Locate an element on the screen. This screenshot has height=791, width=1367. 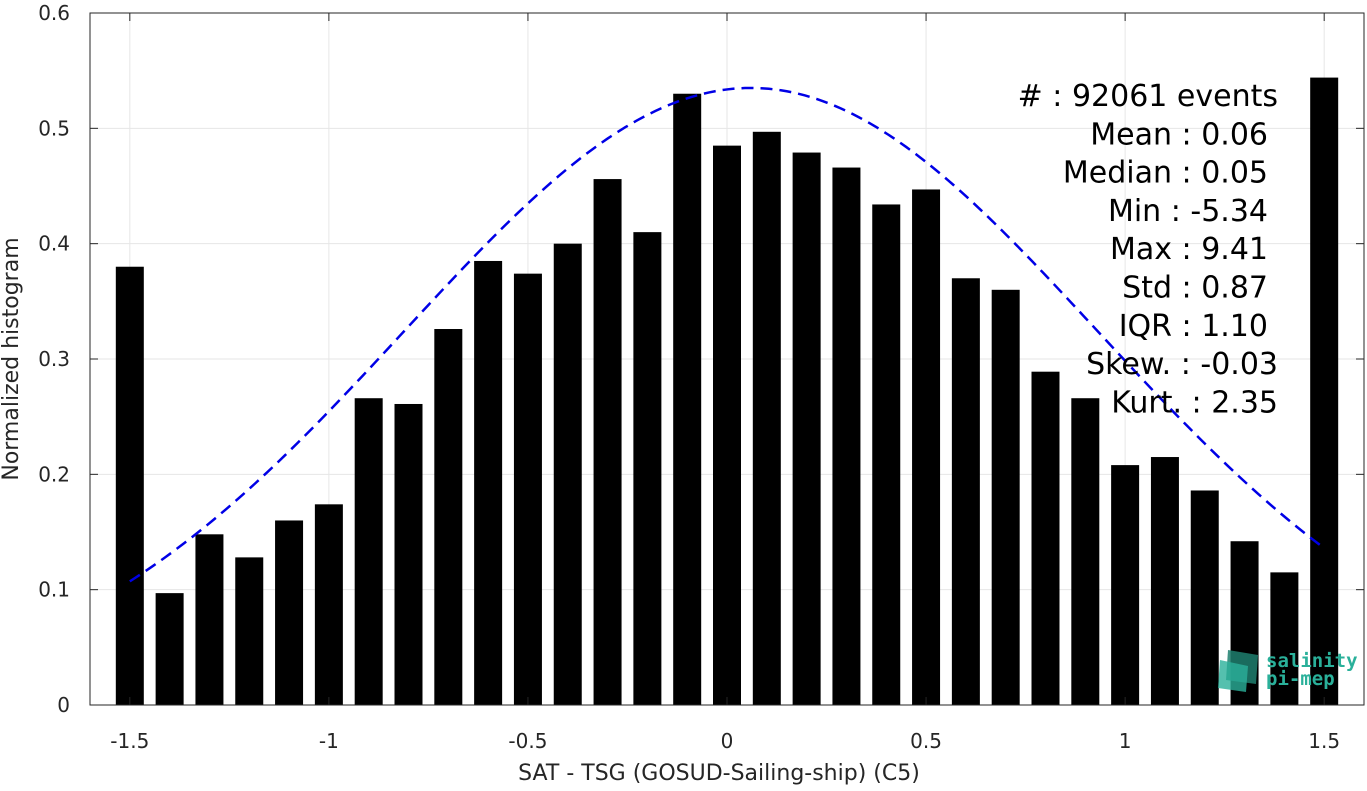
y-tick-label: 0.3 is located at coordinates (54, 359).